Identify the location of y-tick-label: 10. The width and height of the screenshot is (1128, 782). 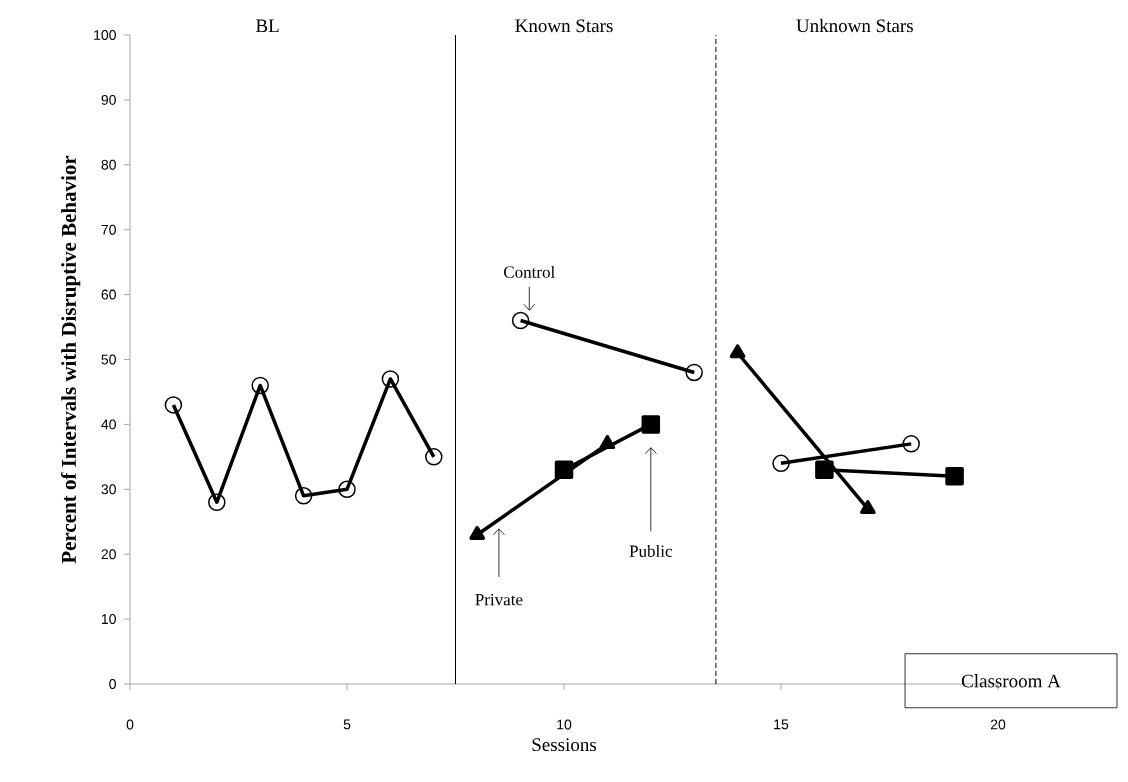
(108, 619).